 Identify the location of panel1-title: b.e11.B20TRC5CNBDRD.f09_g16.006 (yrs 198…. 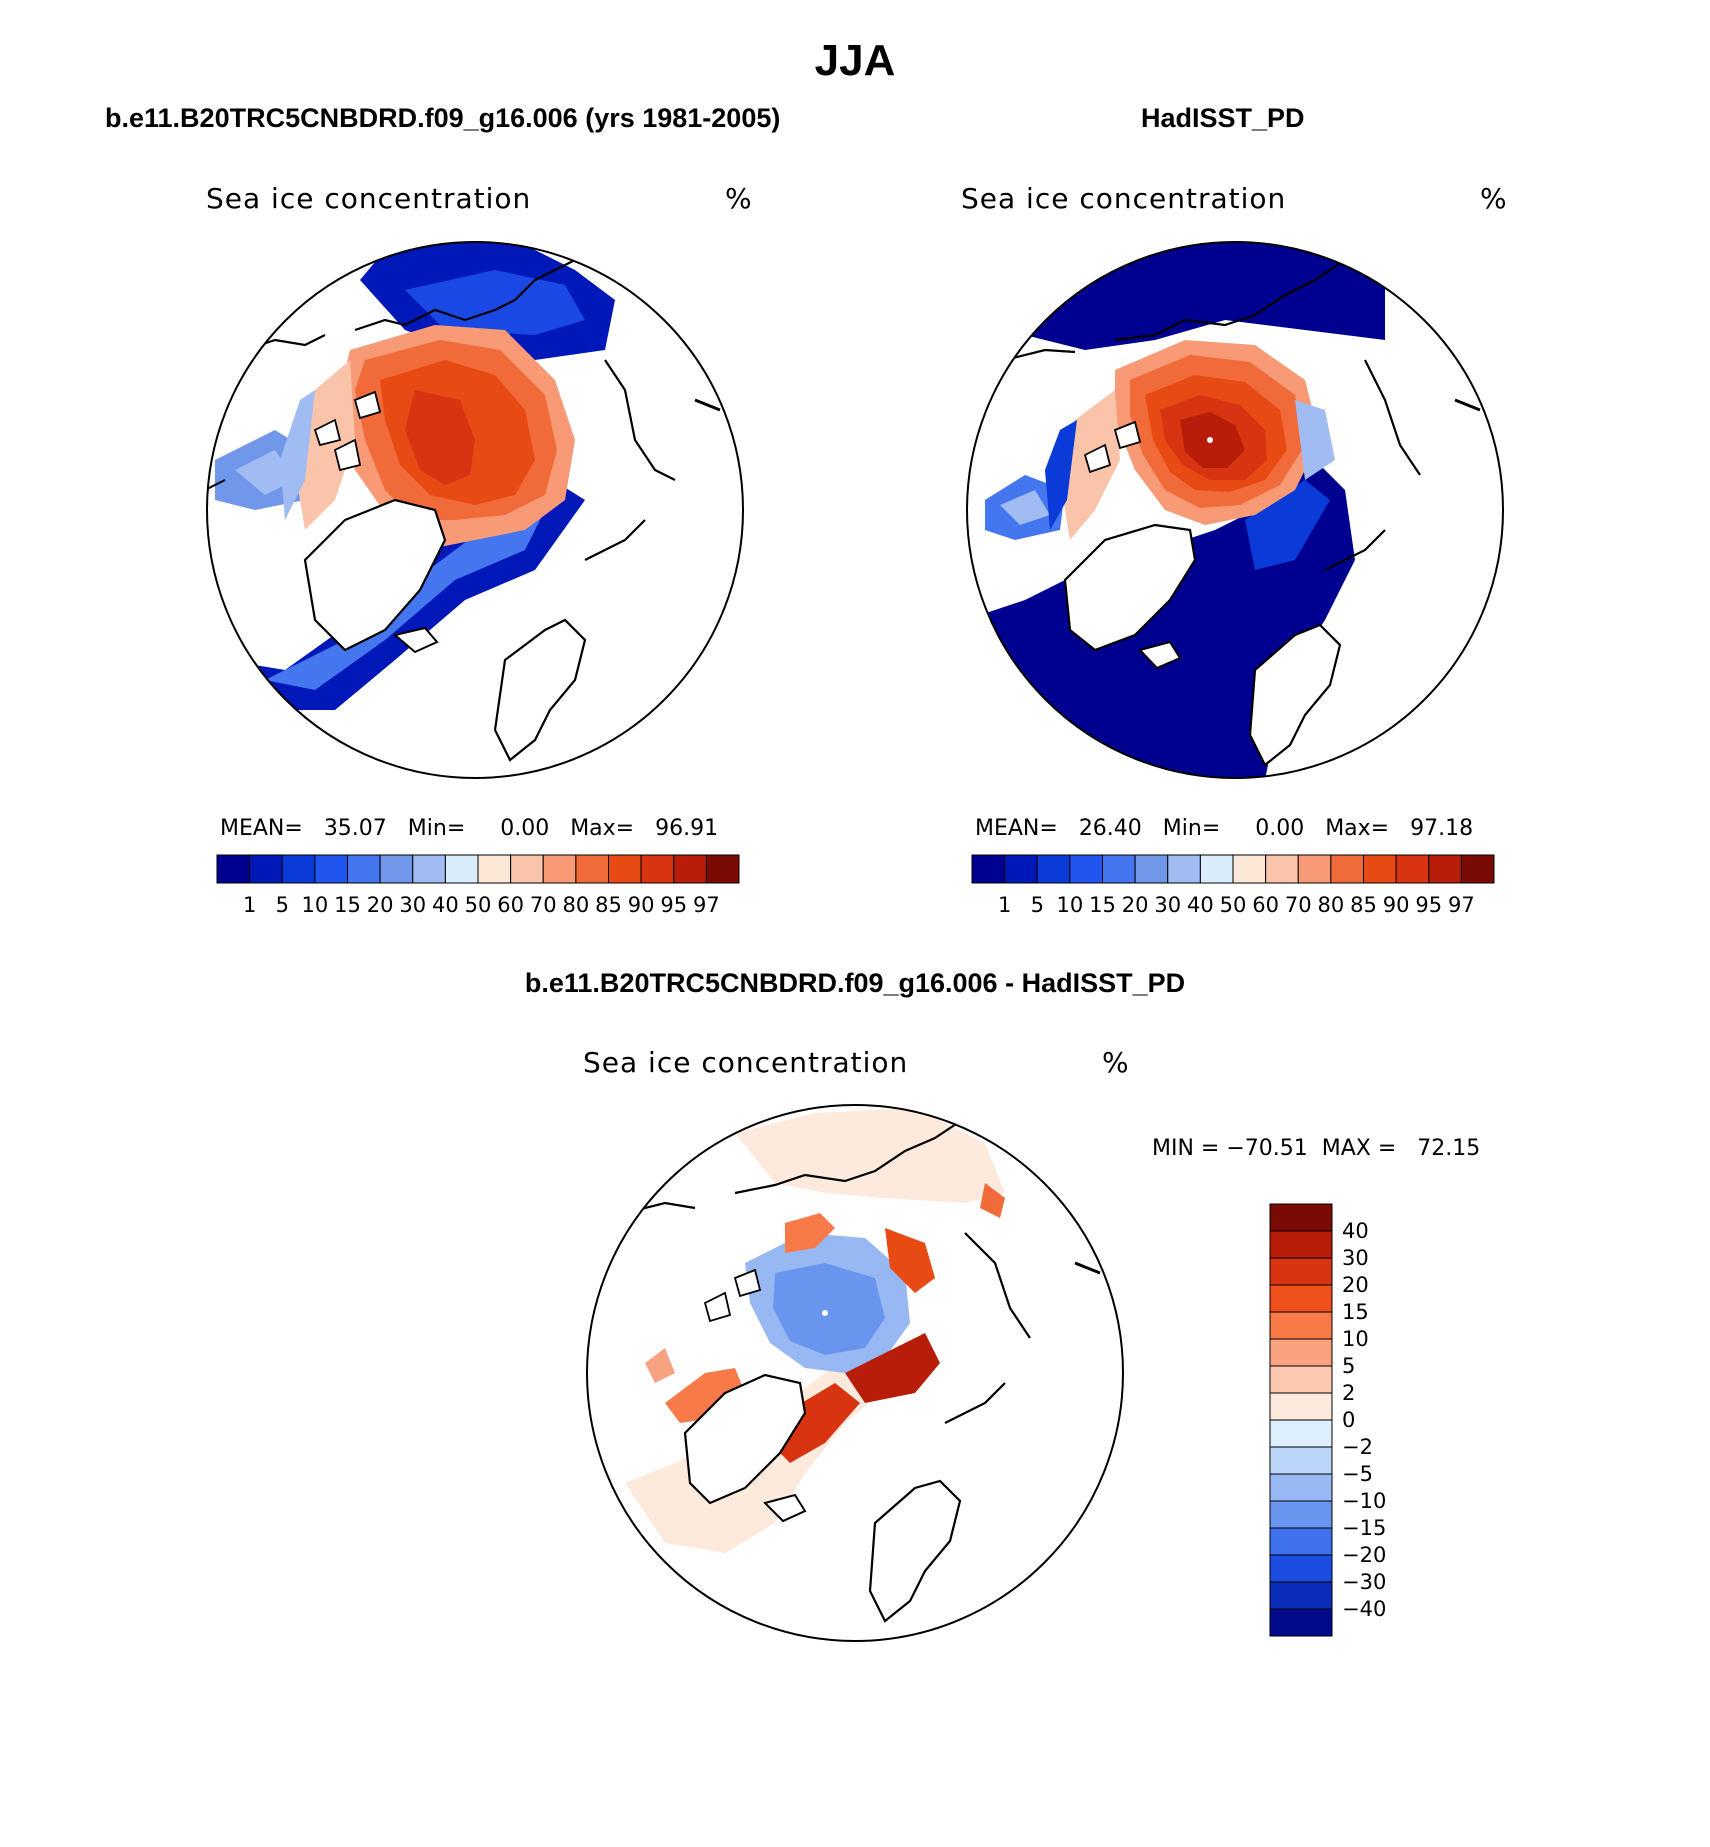
(443, 118).